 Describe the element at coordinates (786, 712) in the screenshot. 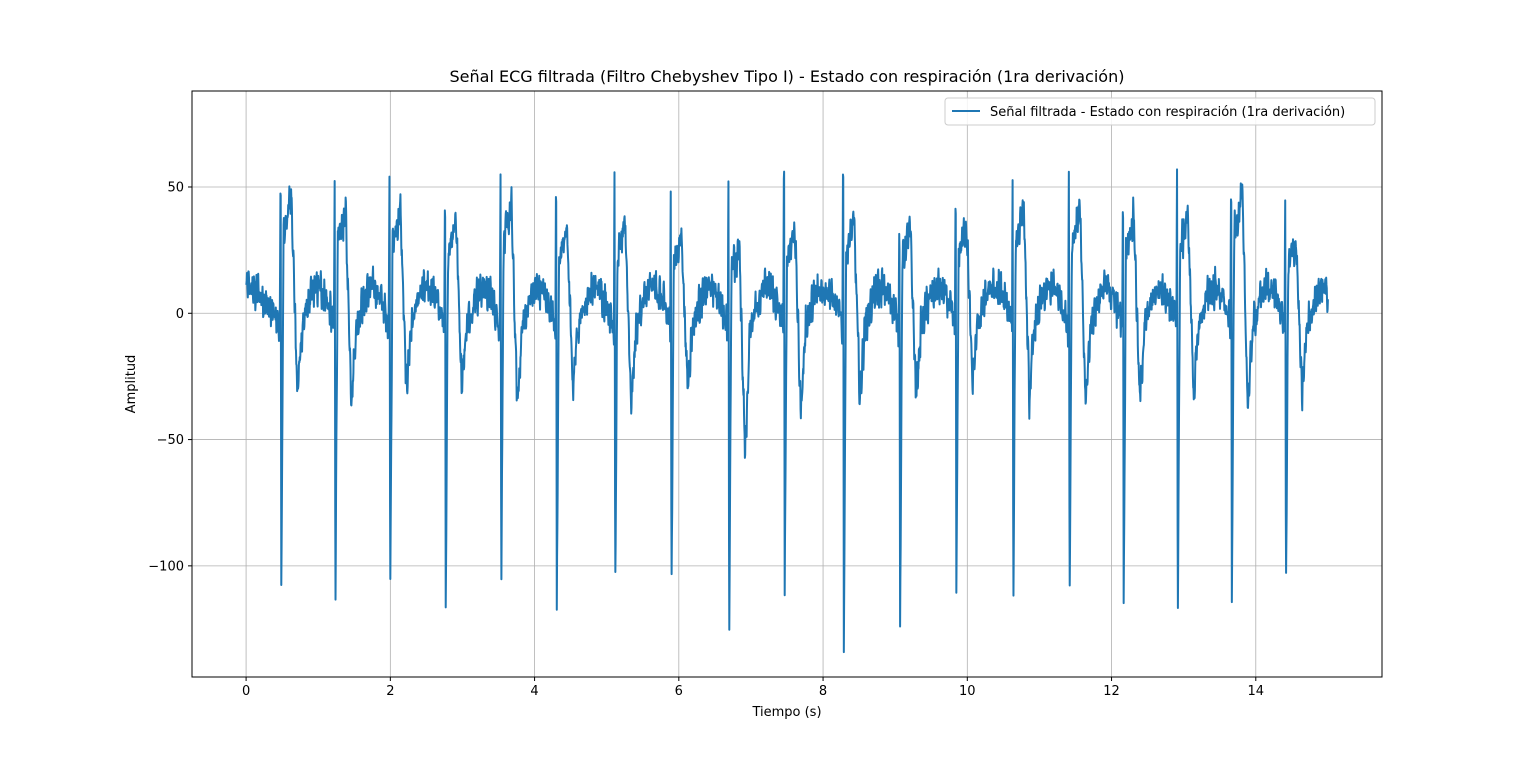

I see `x-axis-label: Tiempo (s)` at that location.